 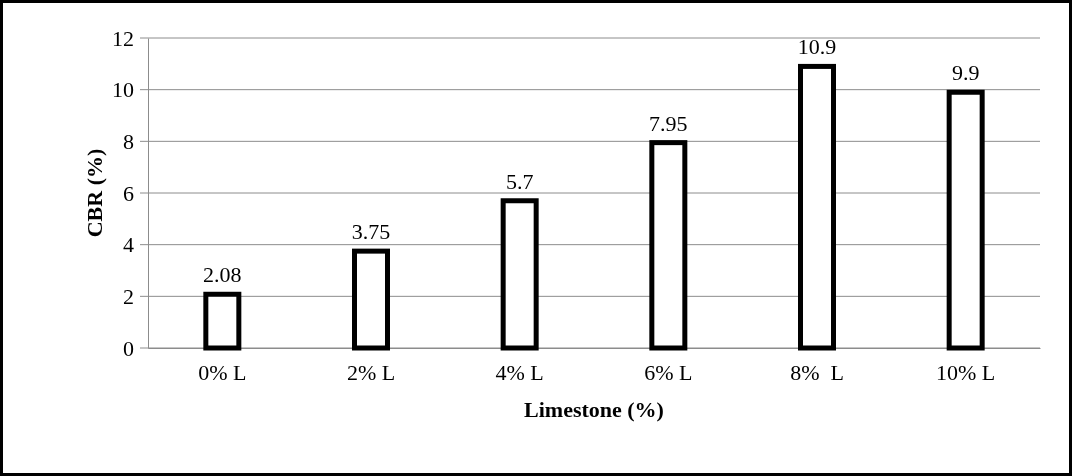 What do you see at coordinates (94, 193) in the screenshot?
I see `y-axis-title: CBR (%)` at bounding box center [94, 193].